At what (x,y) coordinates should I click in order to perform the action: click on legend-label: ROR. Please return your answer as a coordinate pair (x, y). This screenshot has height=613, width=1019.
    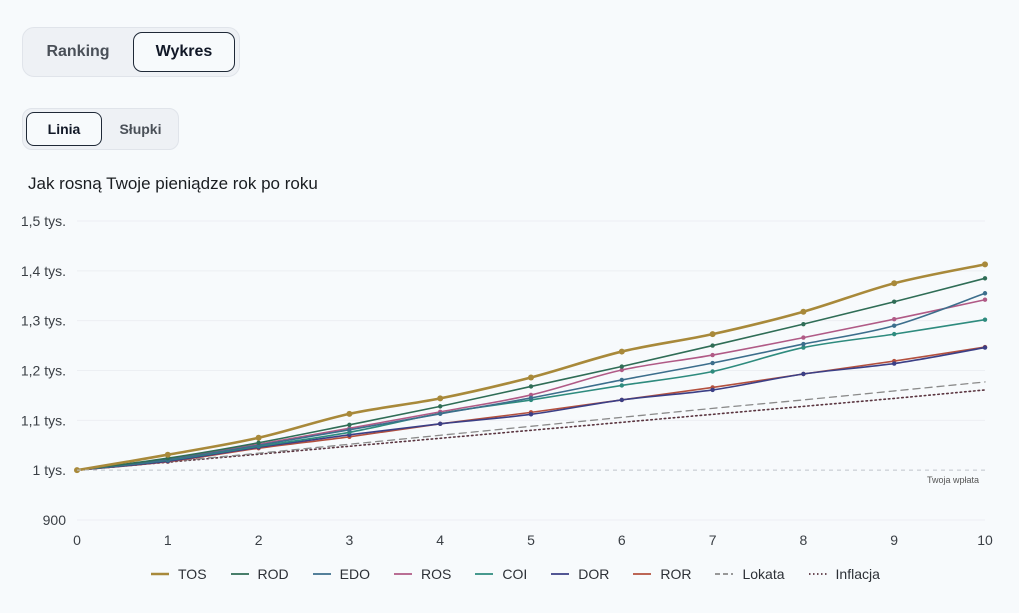
    Looking at the image, I should click on (676, 574).